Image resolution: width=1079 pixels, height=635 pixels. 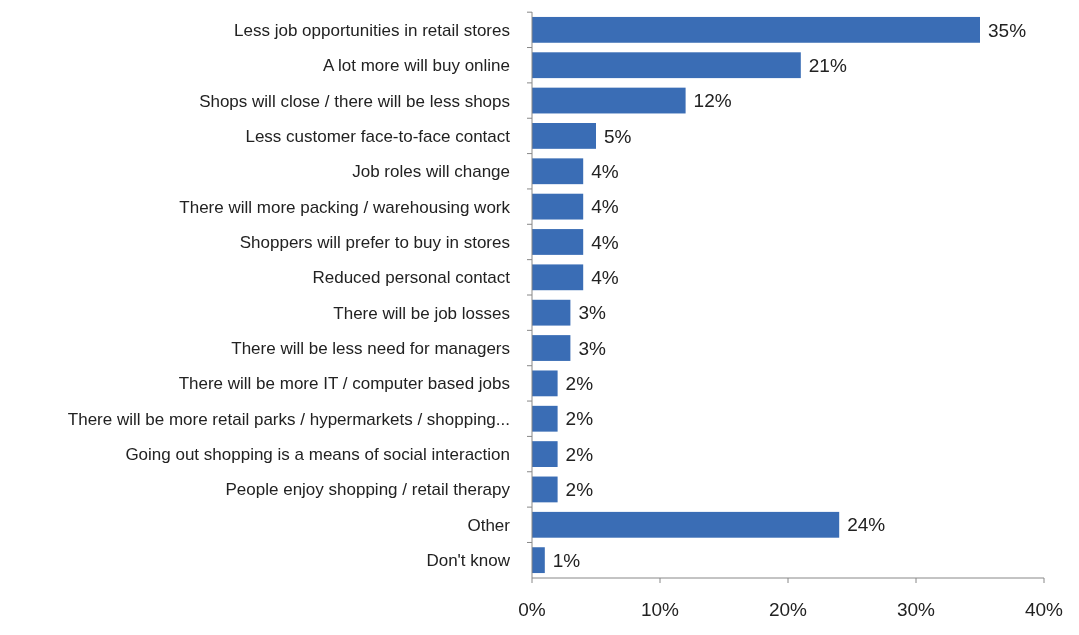 I want to click on data-label: 24%, so click(x=866, y=525).